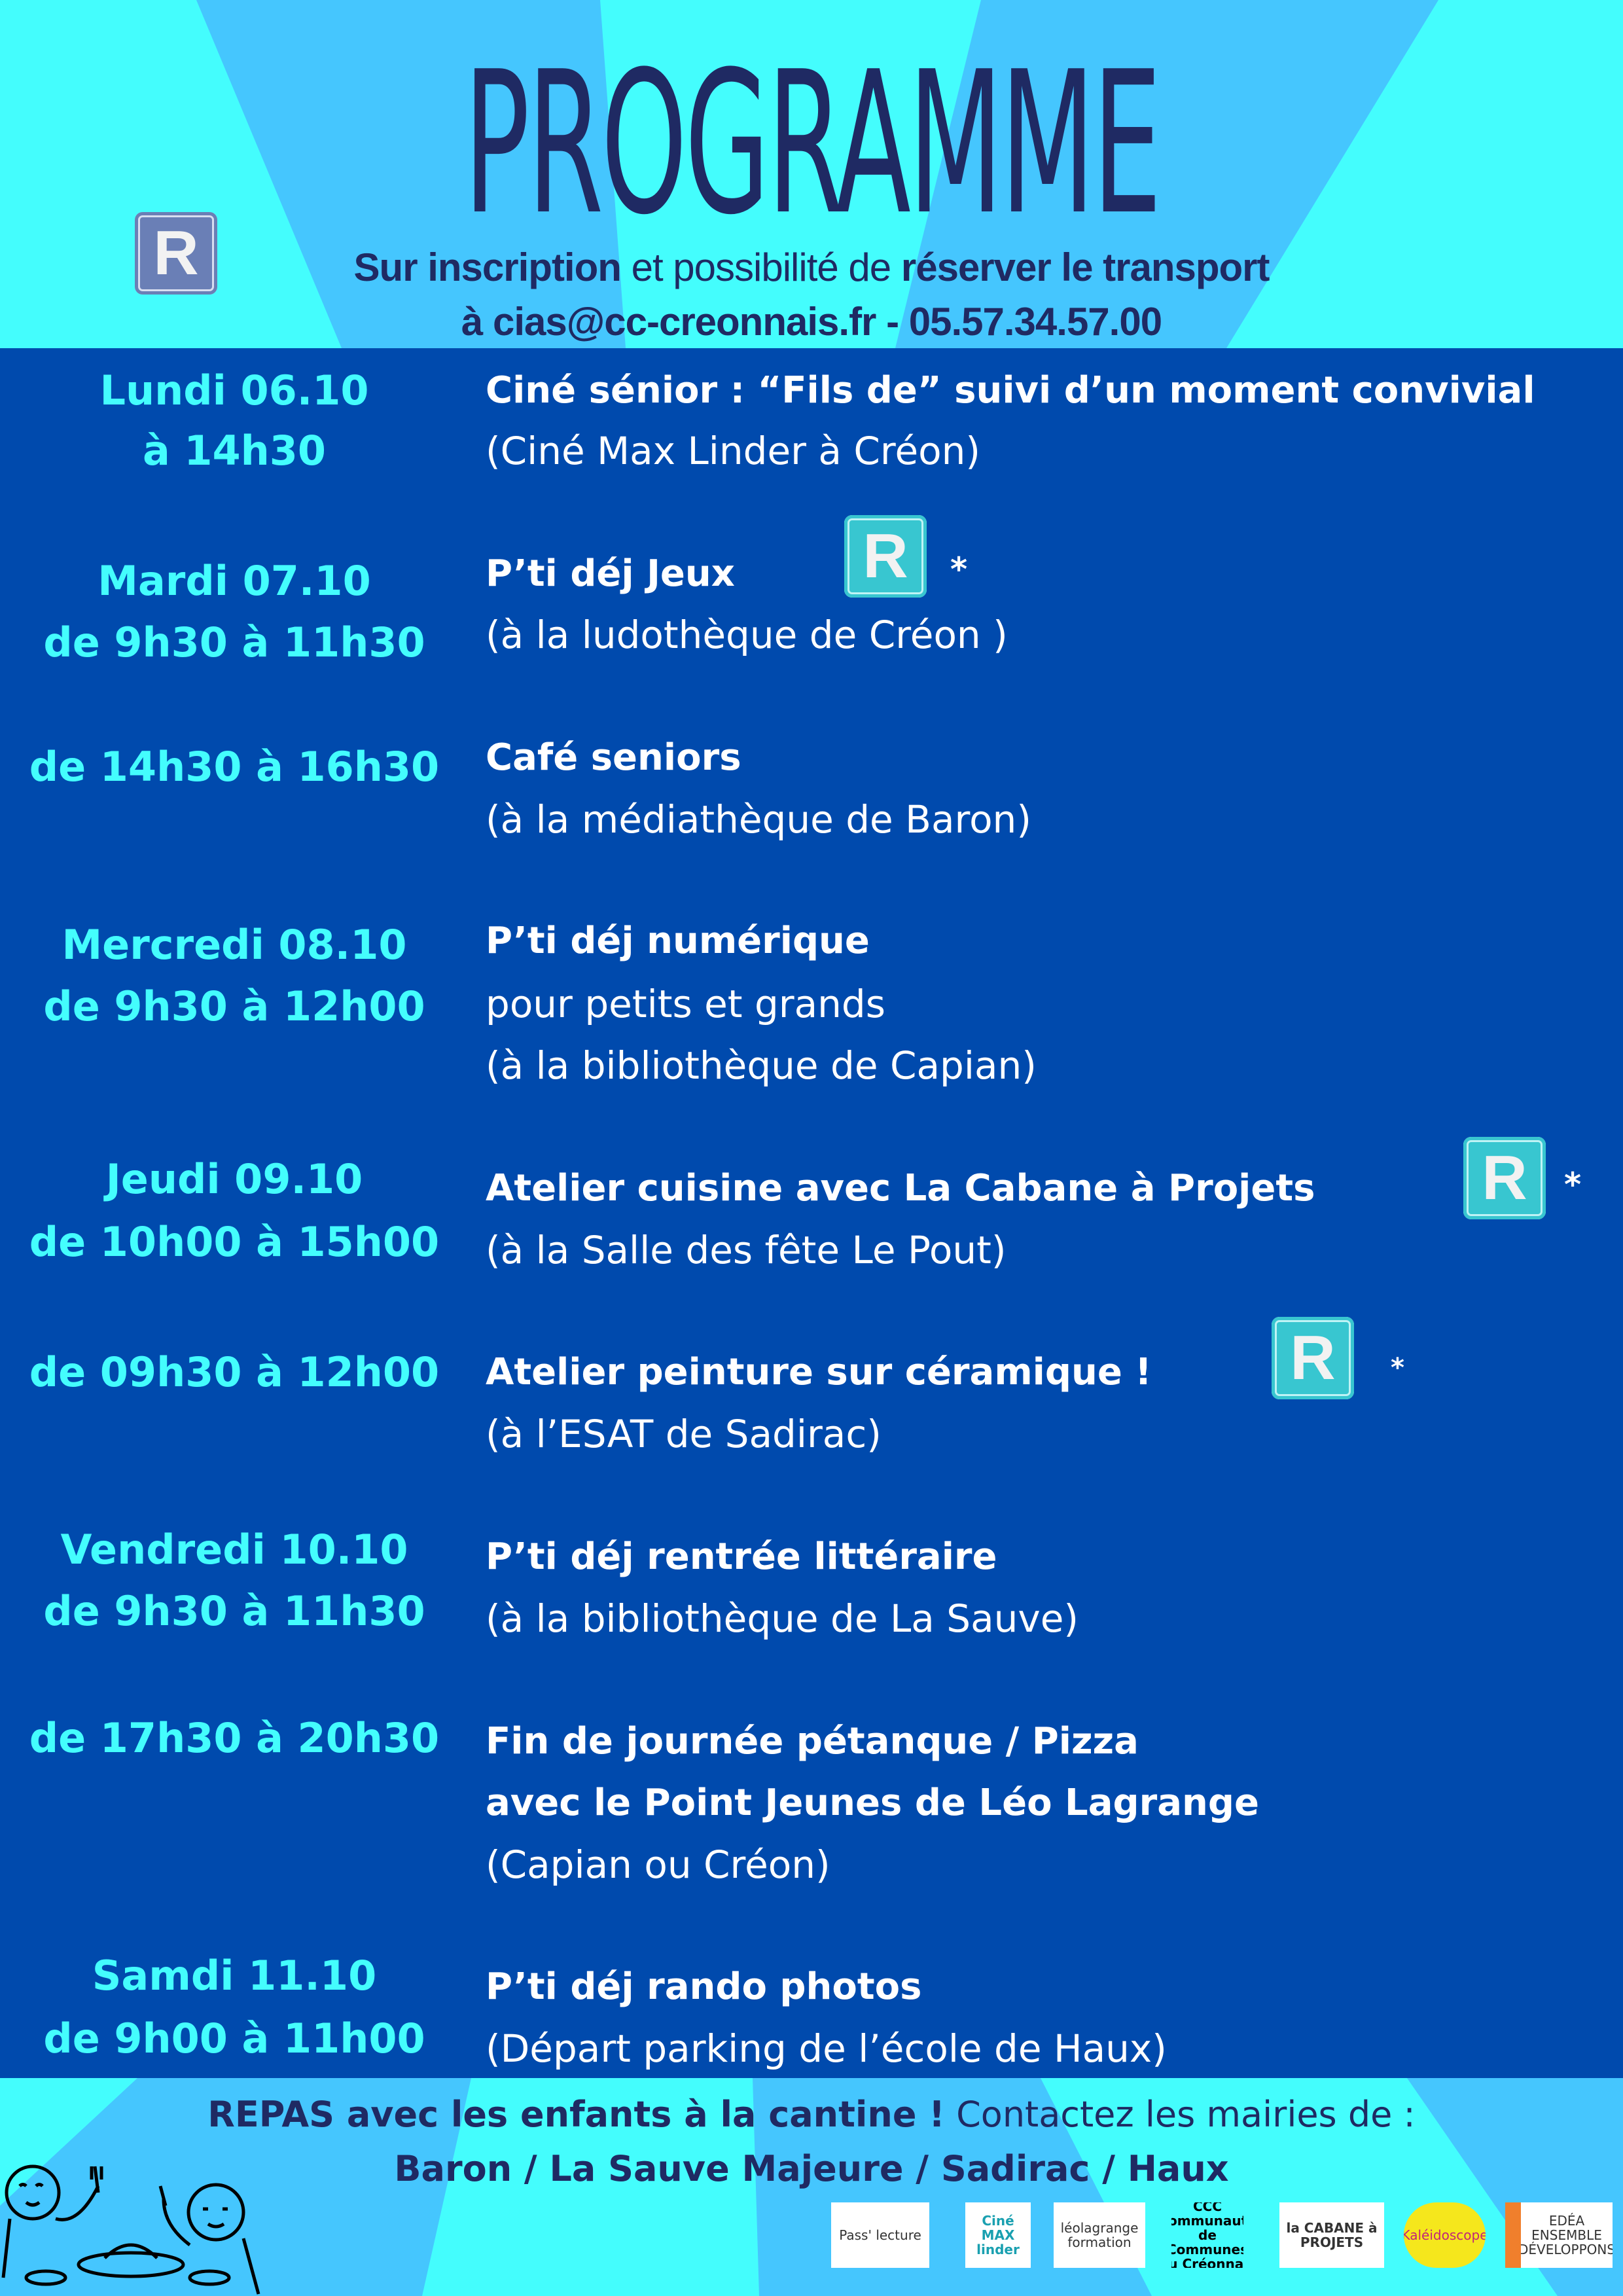 The width and height of the screenshot is (1623, 2296). What do you see at coordinates (1180, 2114) in the screenshot?
I see `contact-text: Contactez les mairies de :` at bounding box center [1180, 2114].